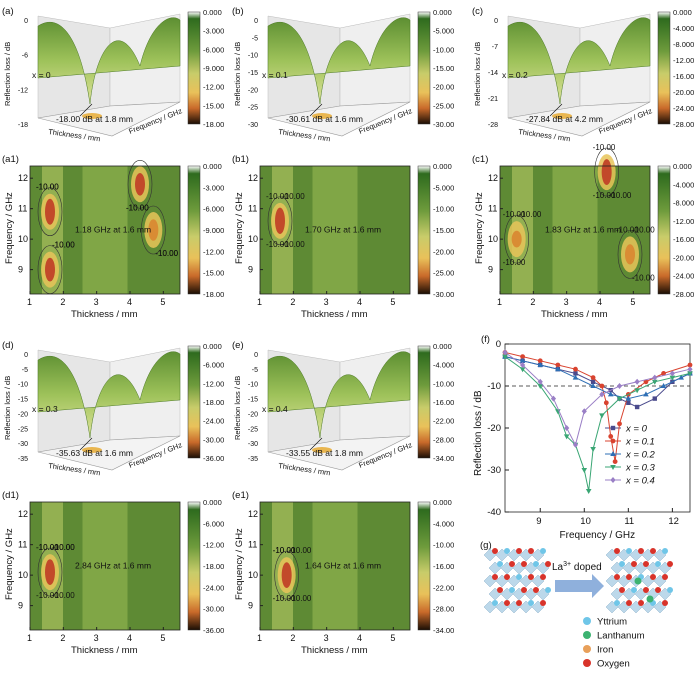  Describe the element at coordinates (253, 414) in the screenshot. I see `z-tick-label: -20` at that location.